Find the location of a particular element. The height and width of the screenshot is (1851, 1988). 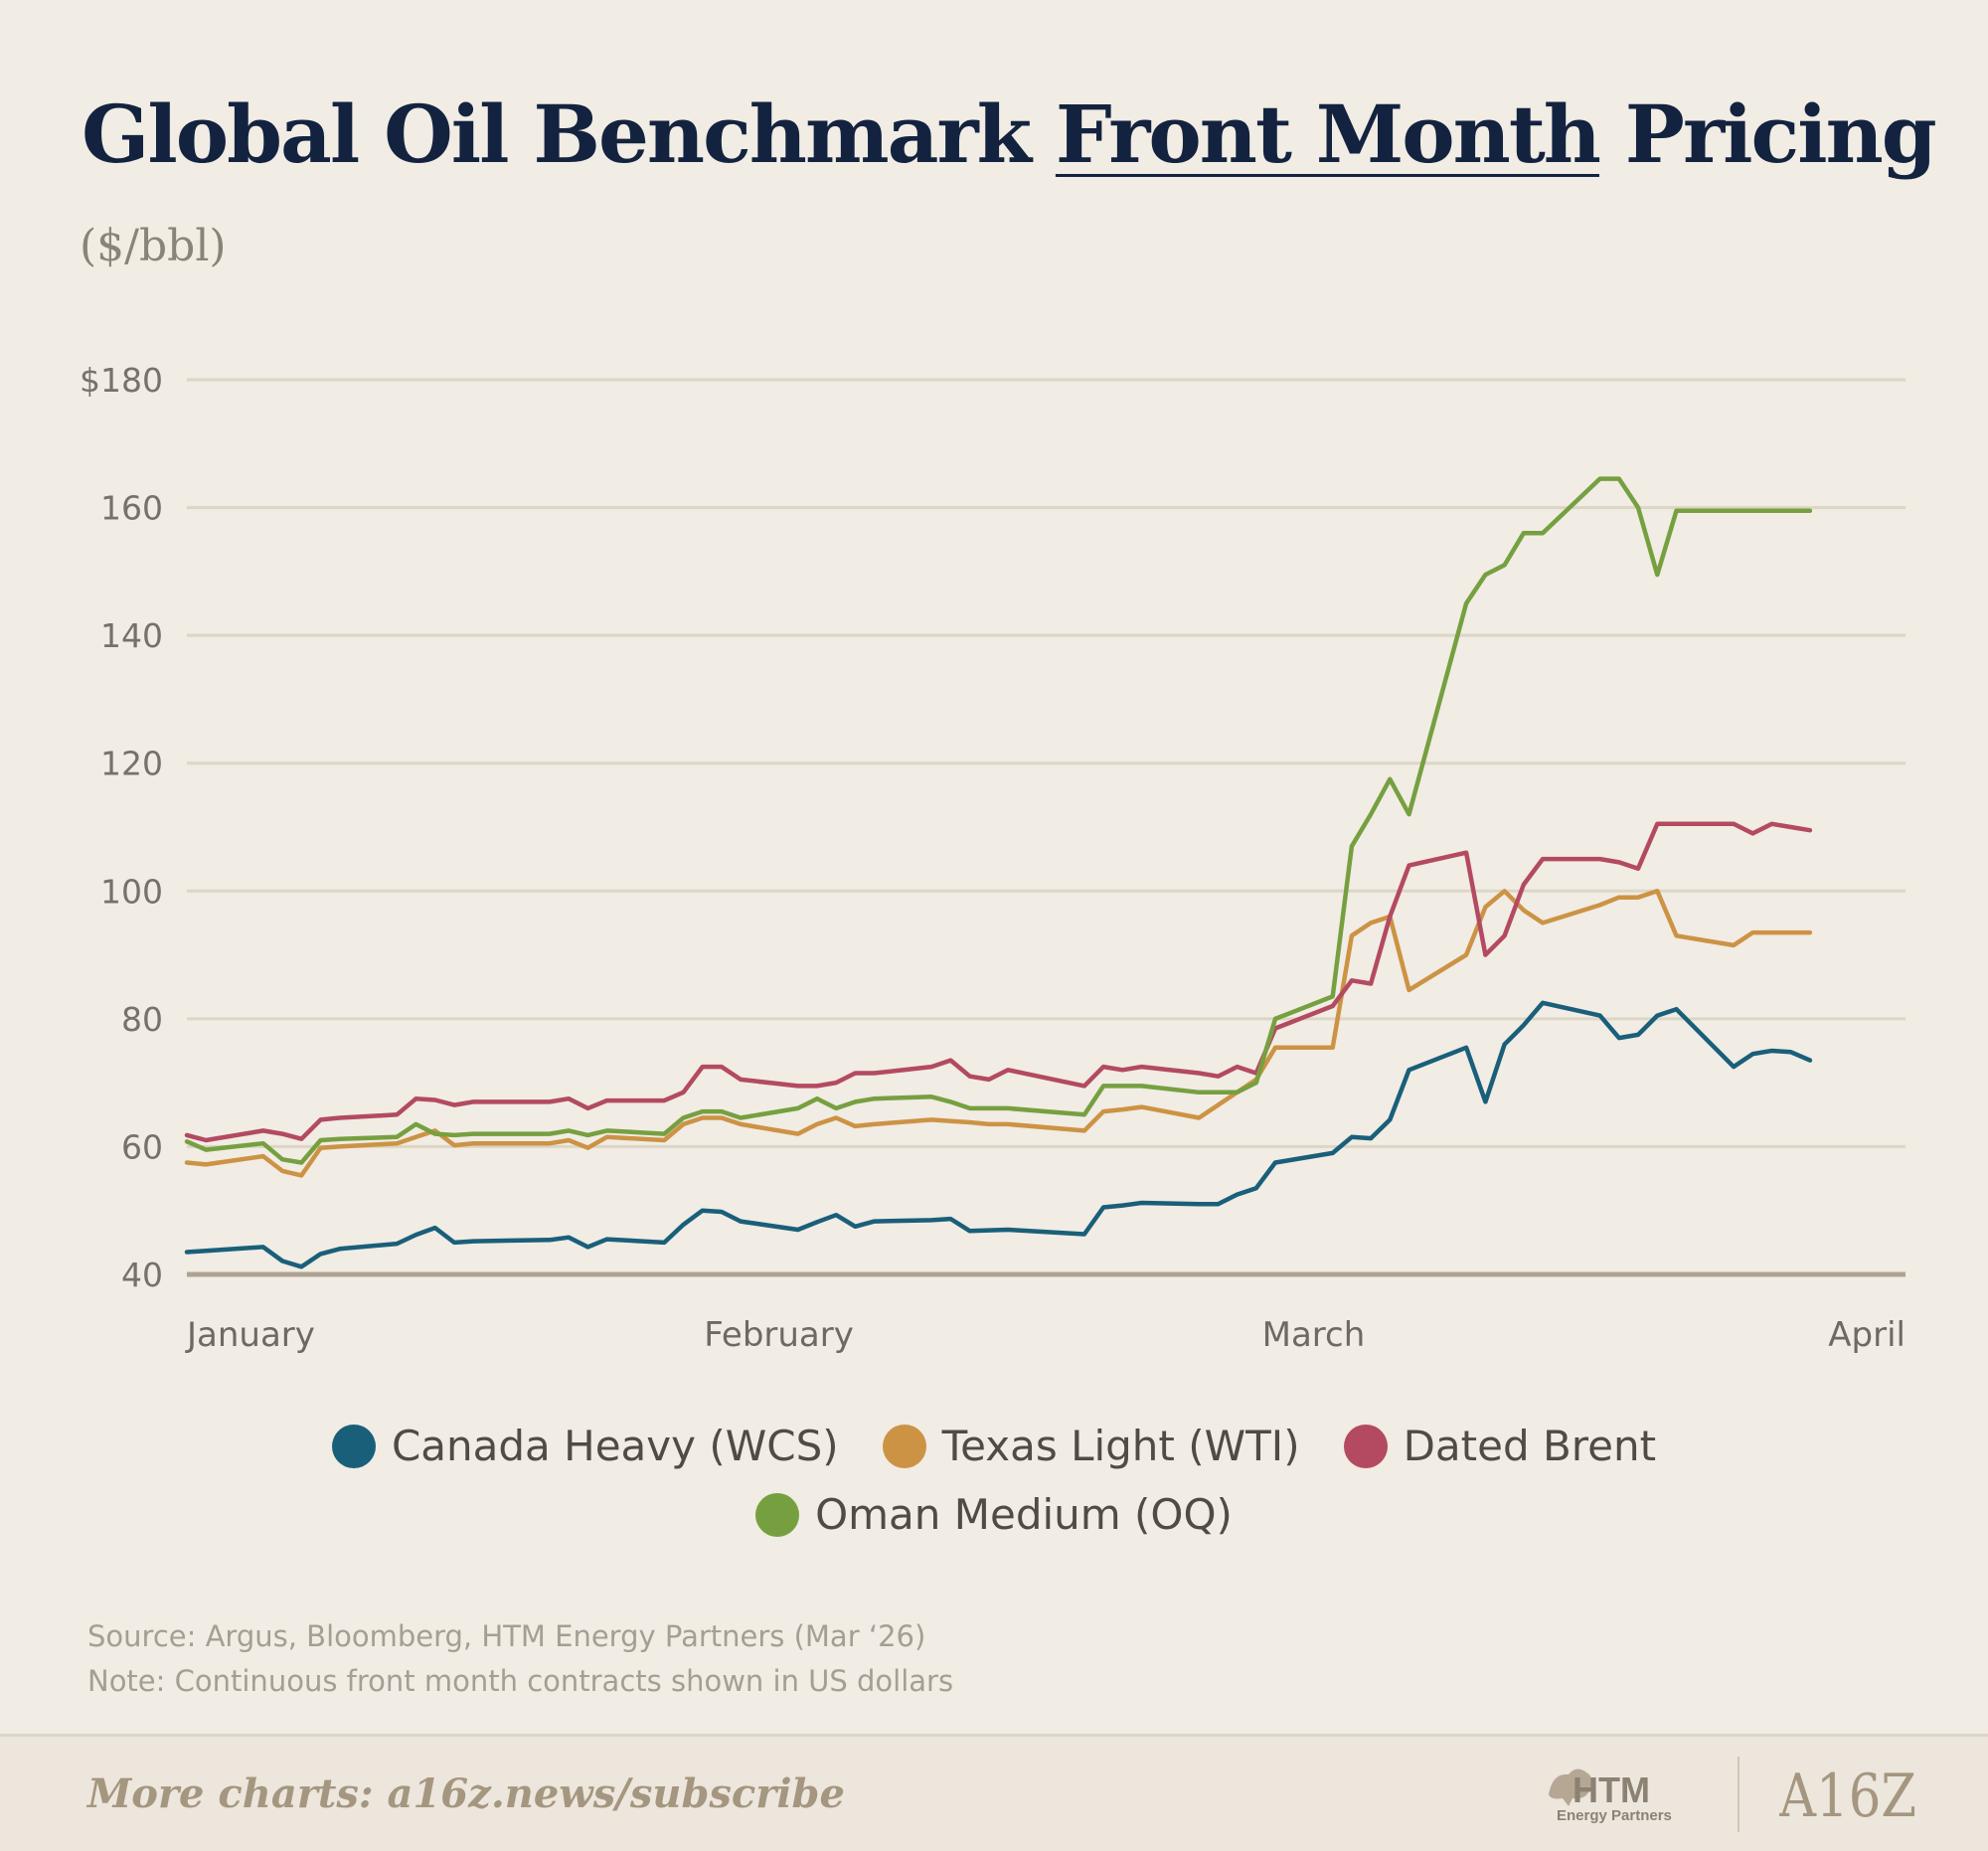

x-tick-label-february: February is located at coordinates (779, 1335).